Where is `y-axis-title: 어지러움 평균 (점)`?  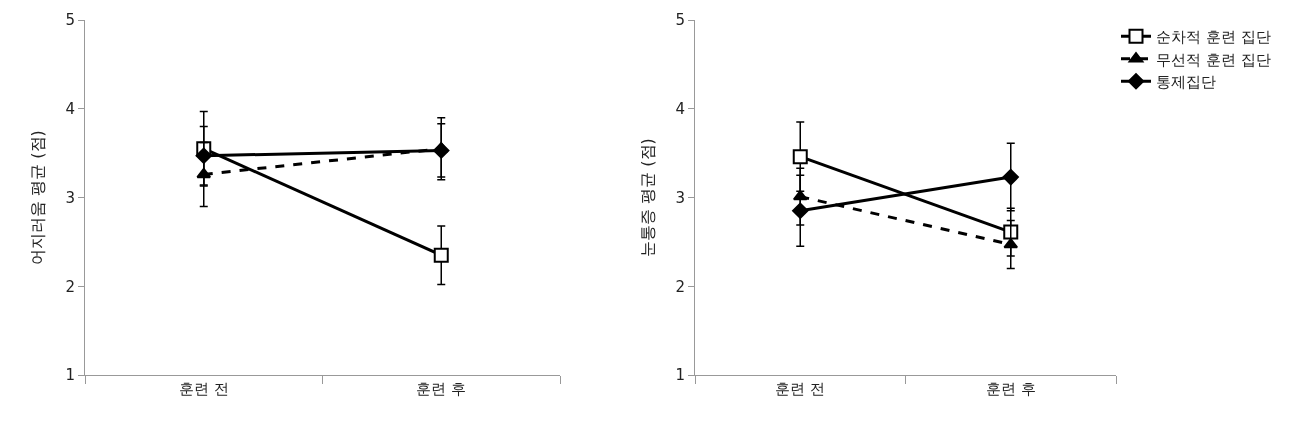
y-axis-title: 어지러움 평균 (점) is located at coordinates (37, 197).